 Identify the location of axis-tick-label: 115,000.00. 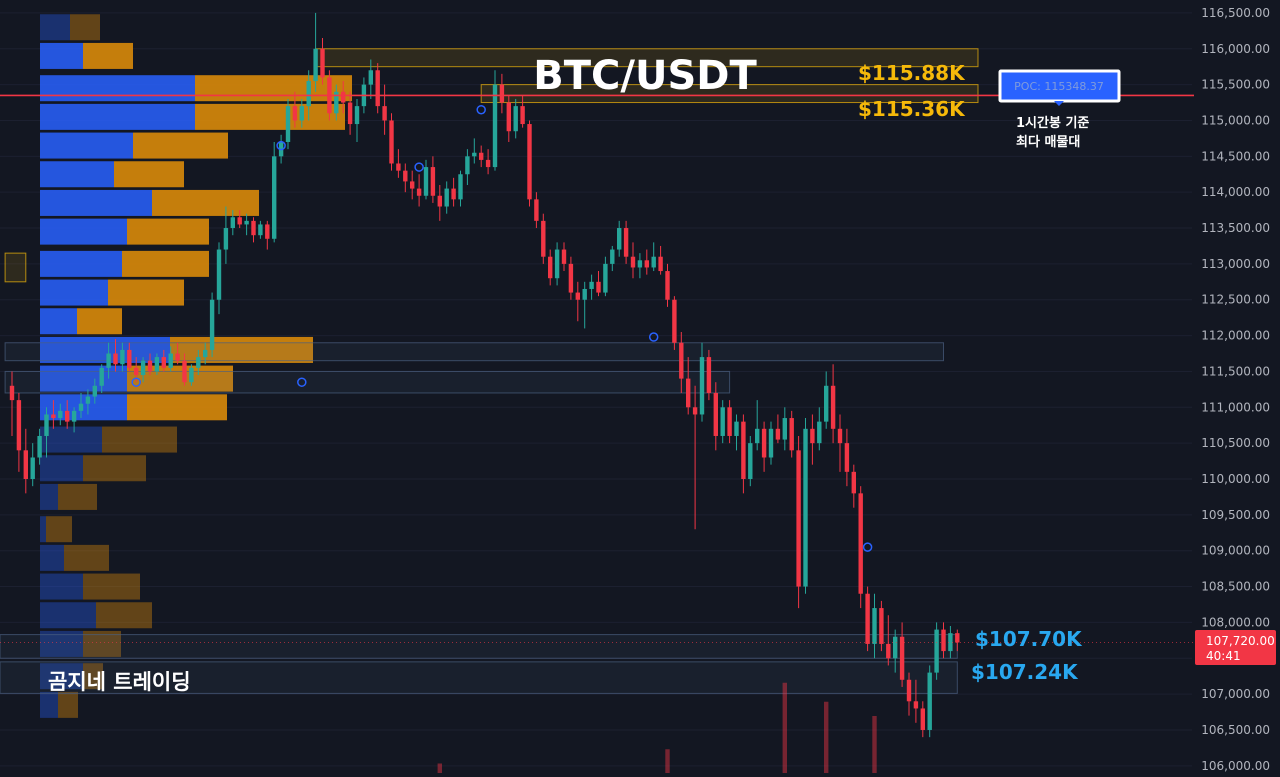
(1235, 120).